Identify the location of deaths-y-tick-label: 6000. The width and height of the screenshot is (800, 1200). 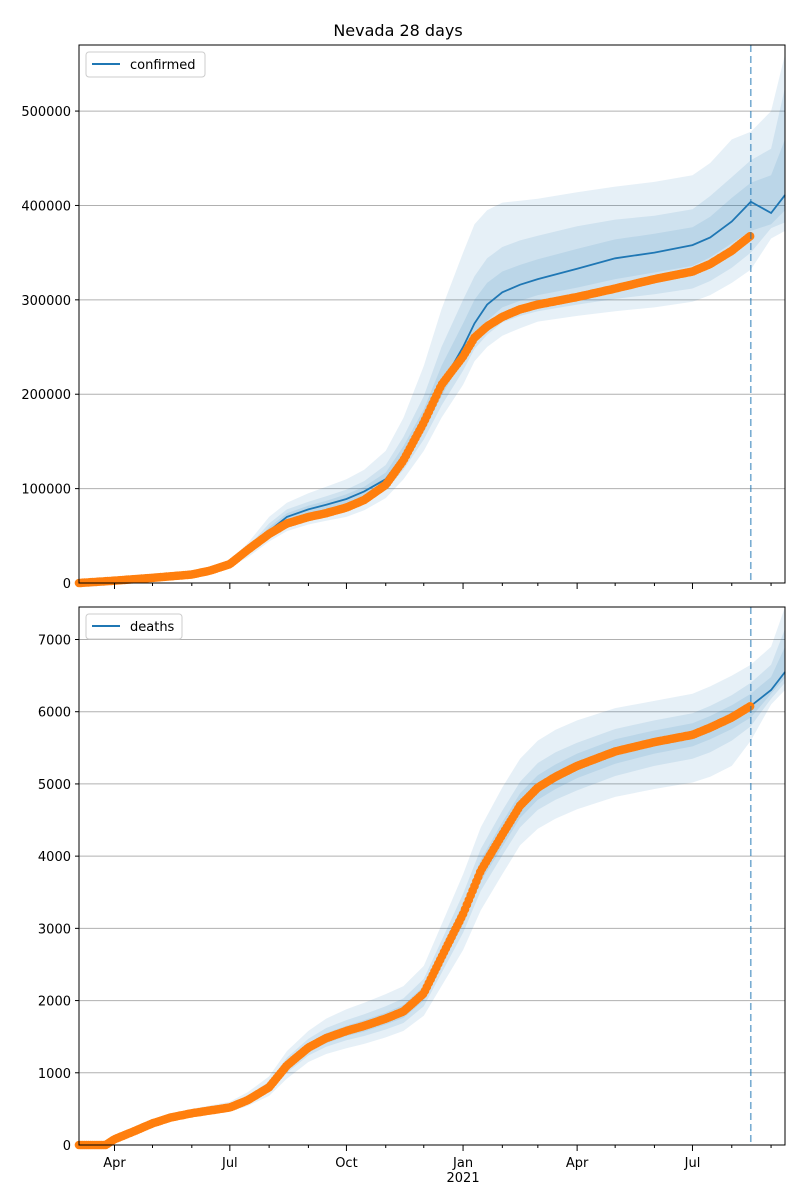
(54, 713).